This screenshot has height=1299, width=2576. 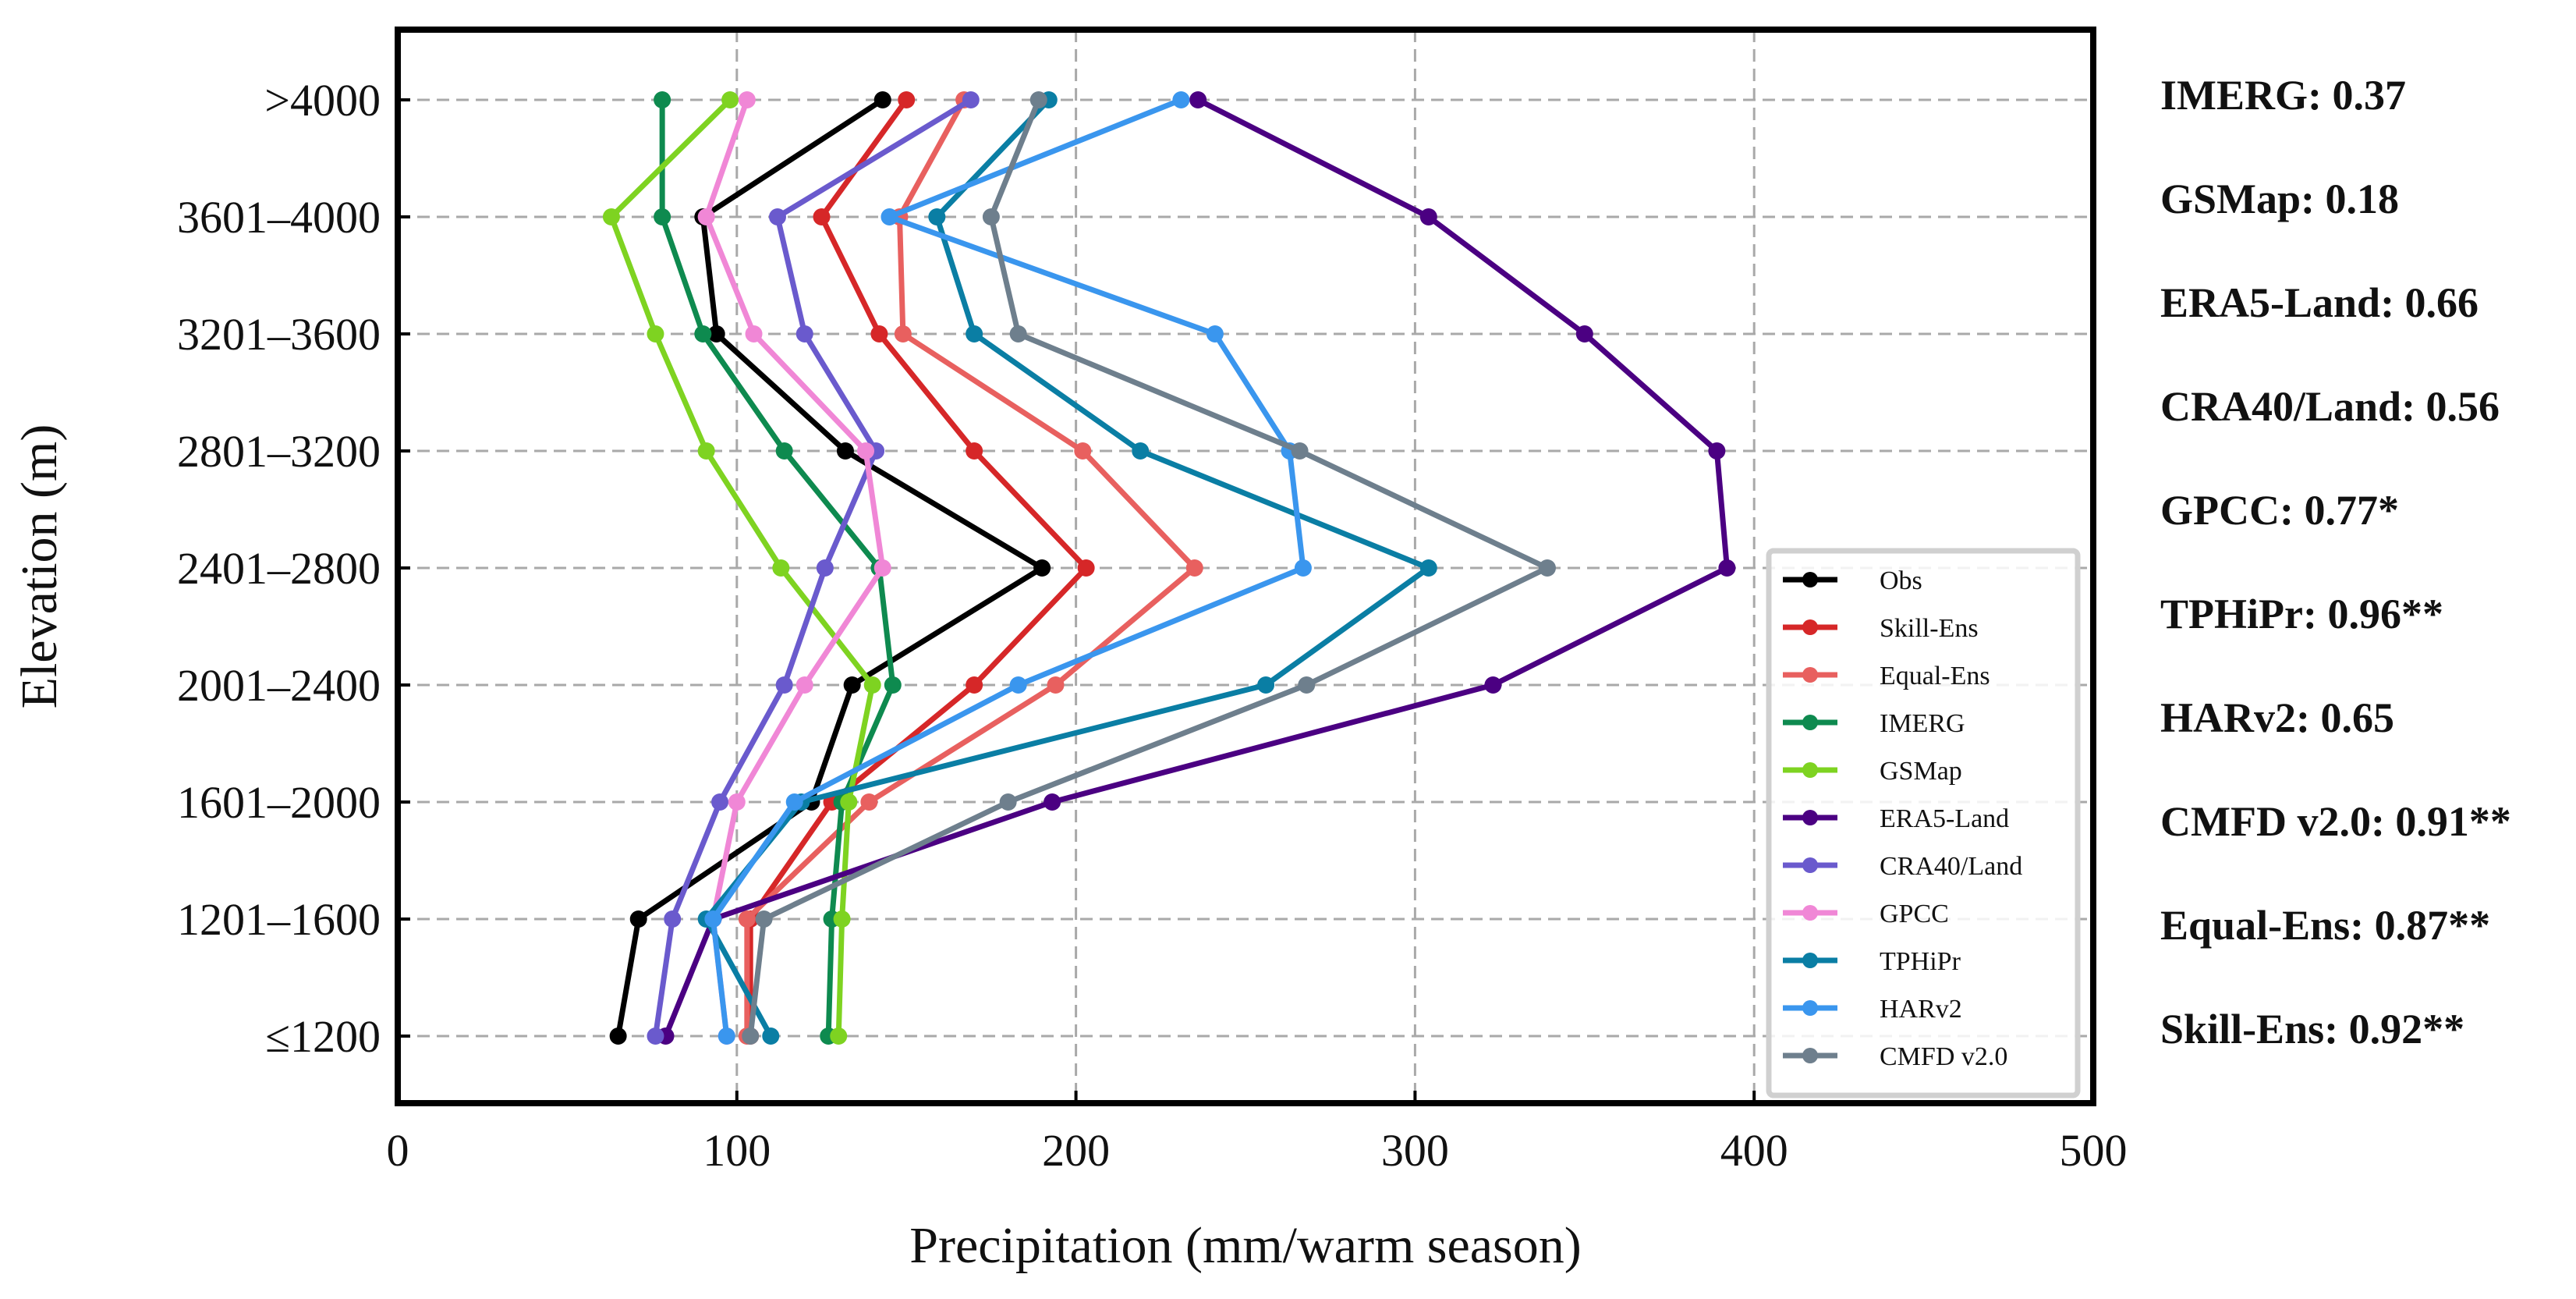 I want to click on legend-item-cra40-land: CRA40/Land, so click(x=1903, y=866).